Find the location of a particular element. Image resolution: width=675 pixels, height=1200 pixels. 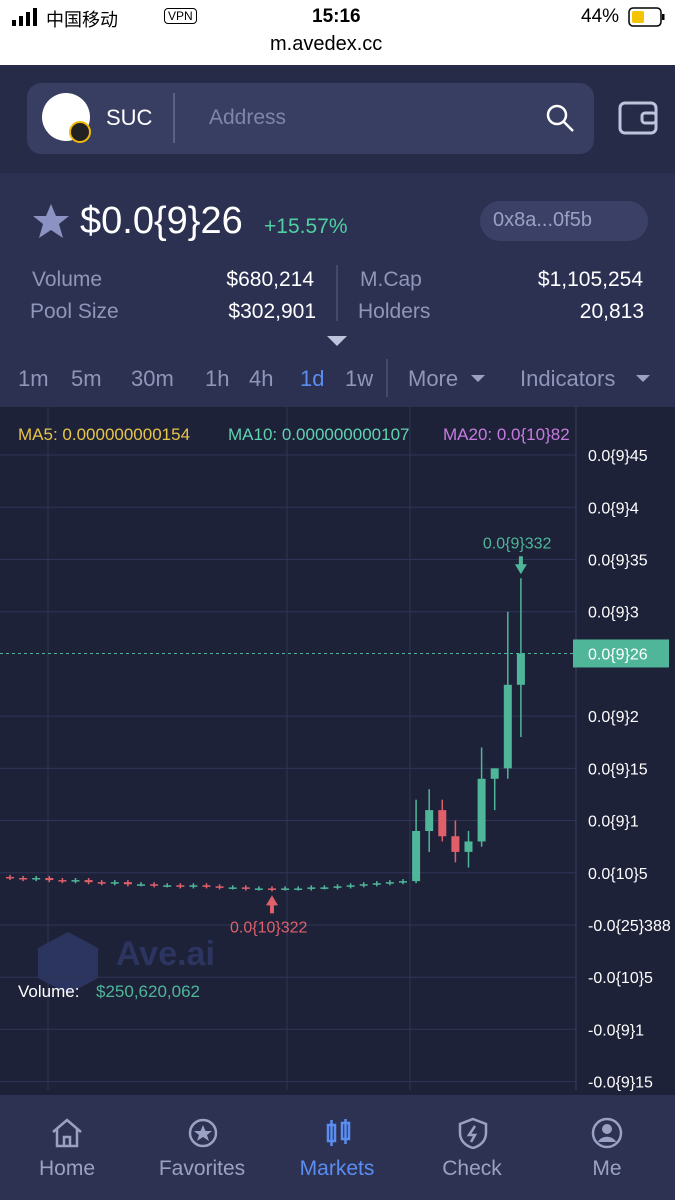

nav-me: Me is located at coordinates (607, 1168).